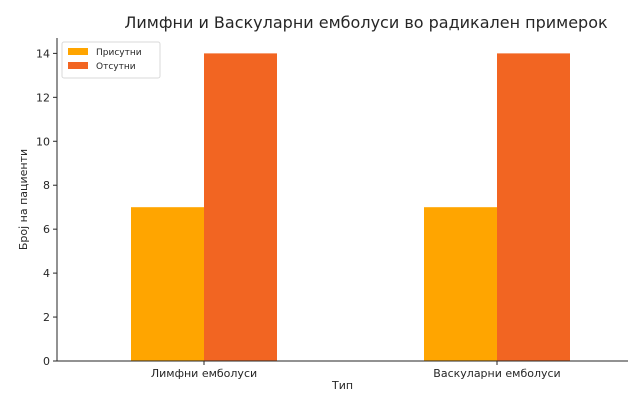 Image resolution: width=634 pixels, height=394 pixels. I want to click on y-tick-label: 8, so click(46, 185).